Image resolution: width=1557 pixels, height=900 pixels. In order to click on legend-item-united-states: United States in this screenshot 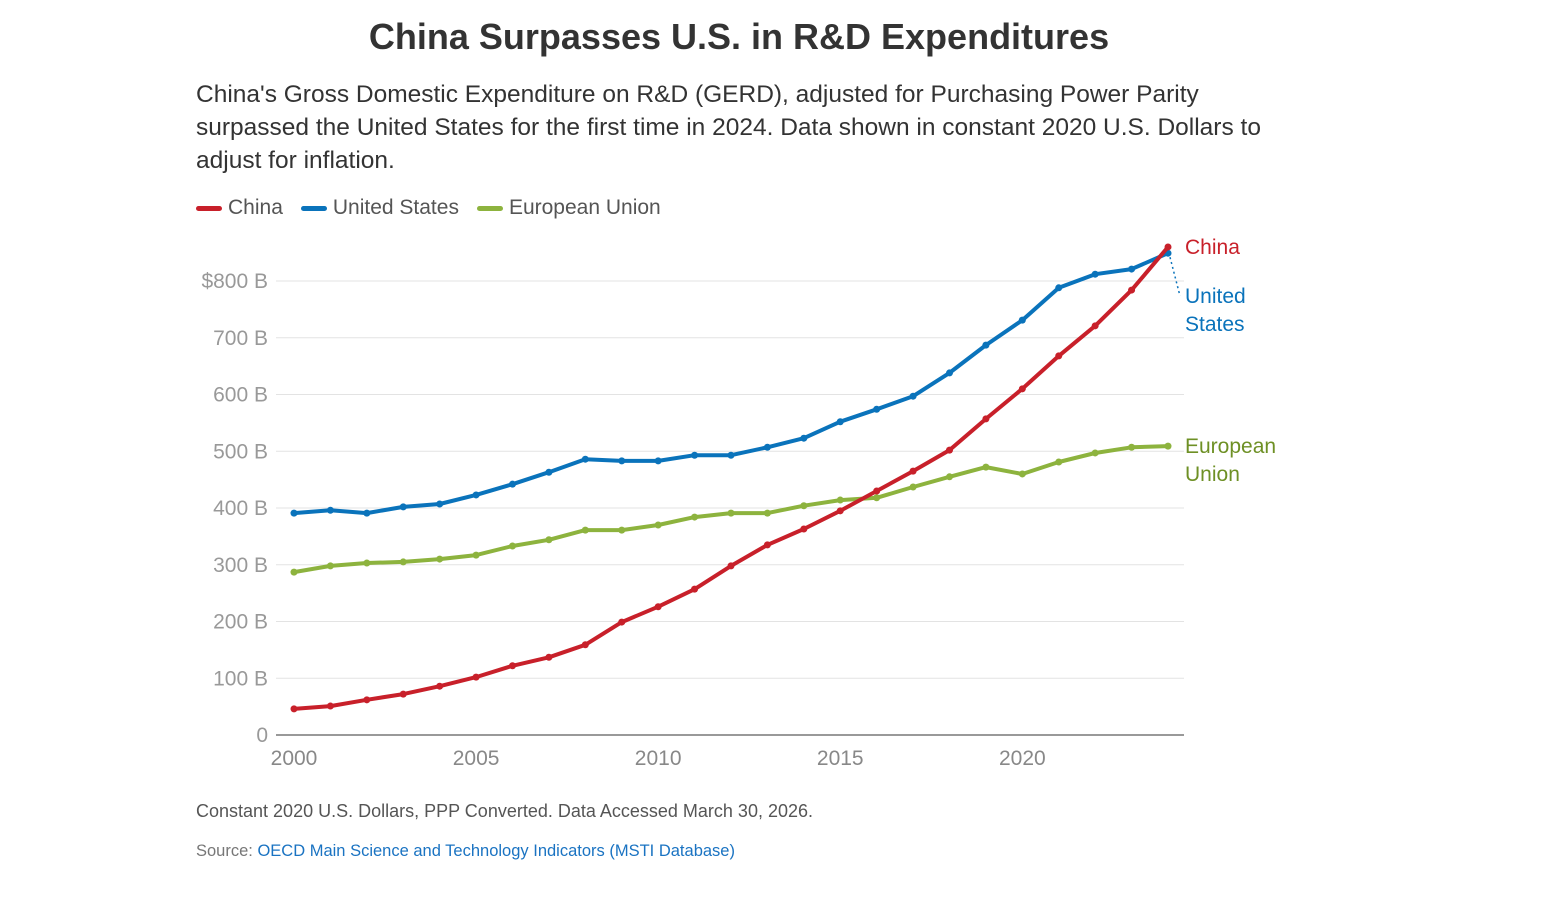, I will do `click(379, 208)`.